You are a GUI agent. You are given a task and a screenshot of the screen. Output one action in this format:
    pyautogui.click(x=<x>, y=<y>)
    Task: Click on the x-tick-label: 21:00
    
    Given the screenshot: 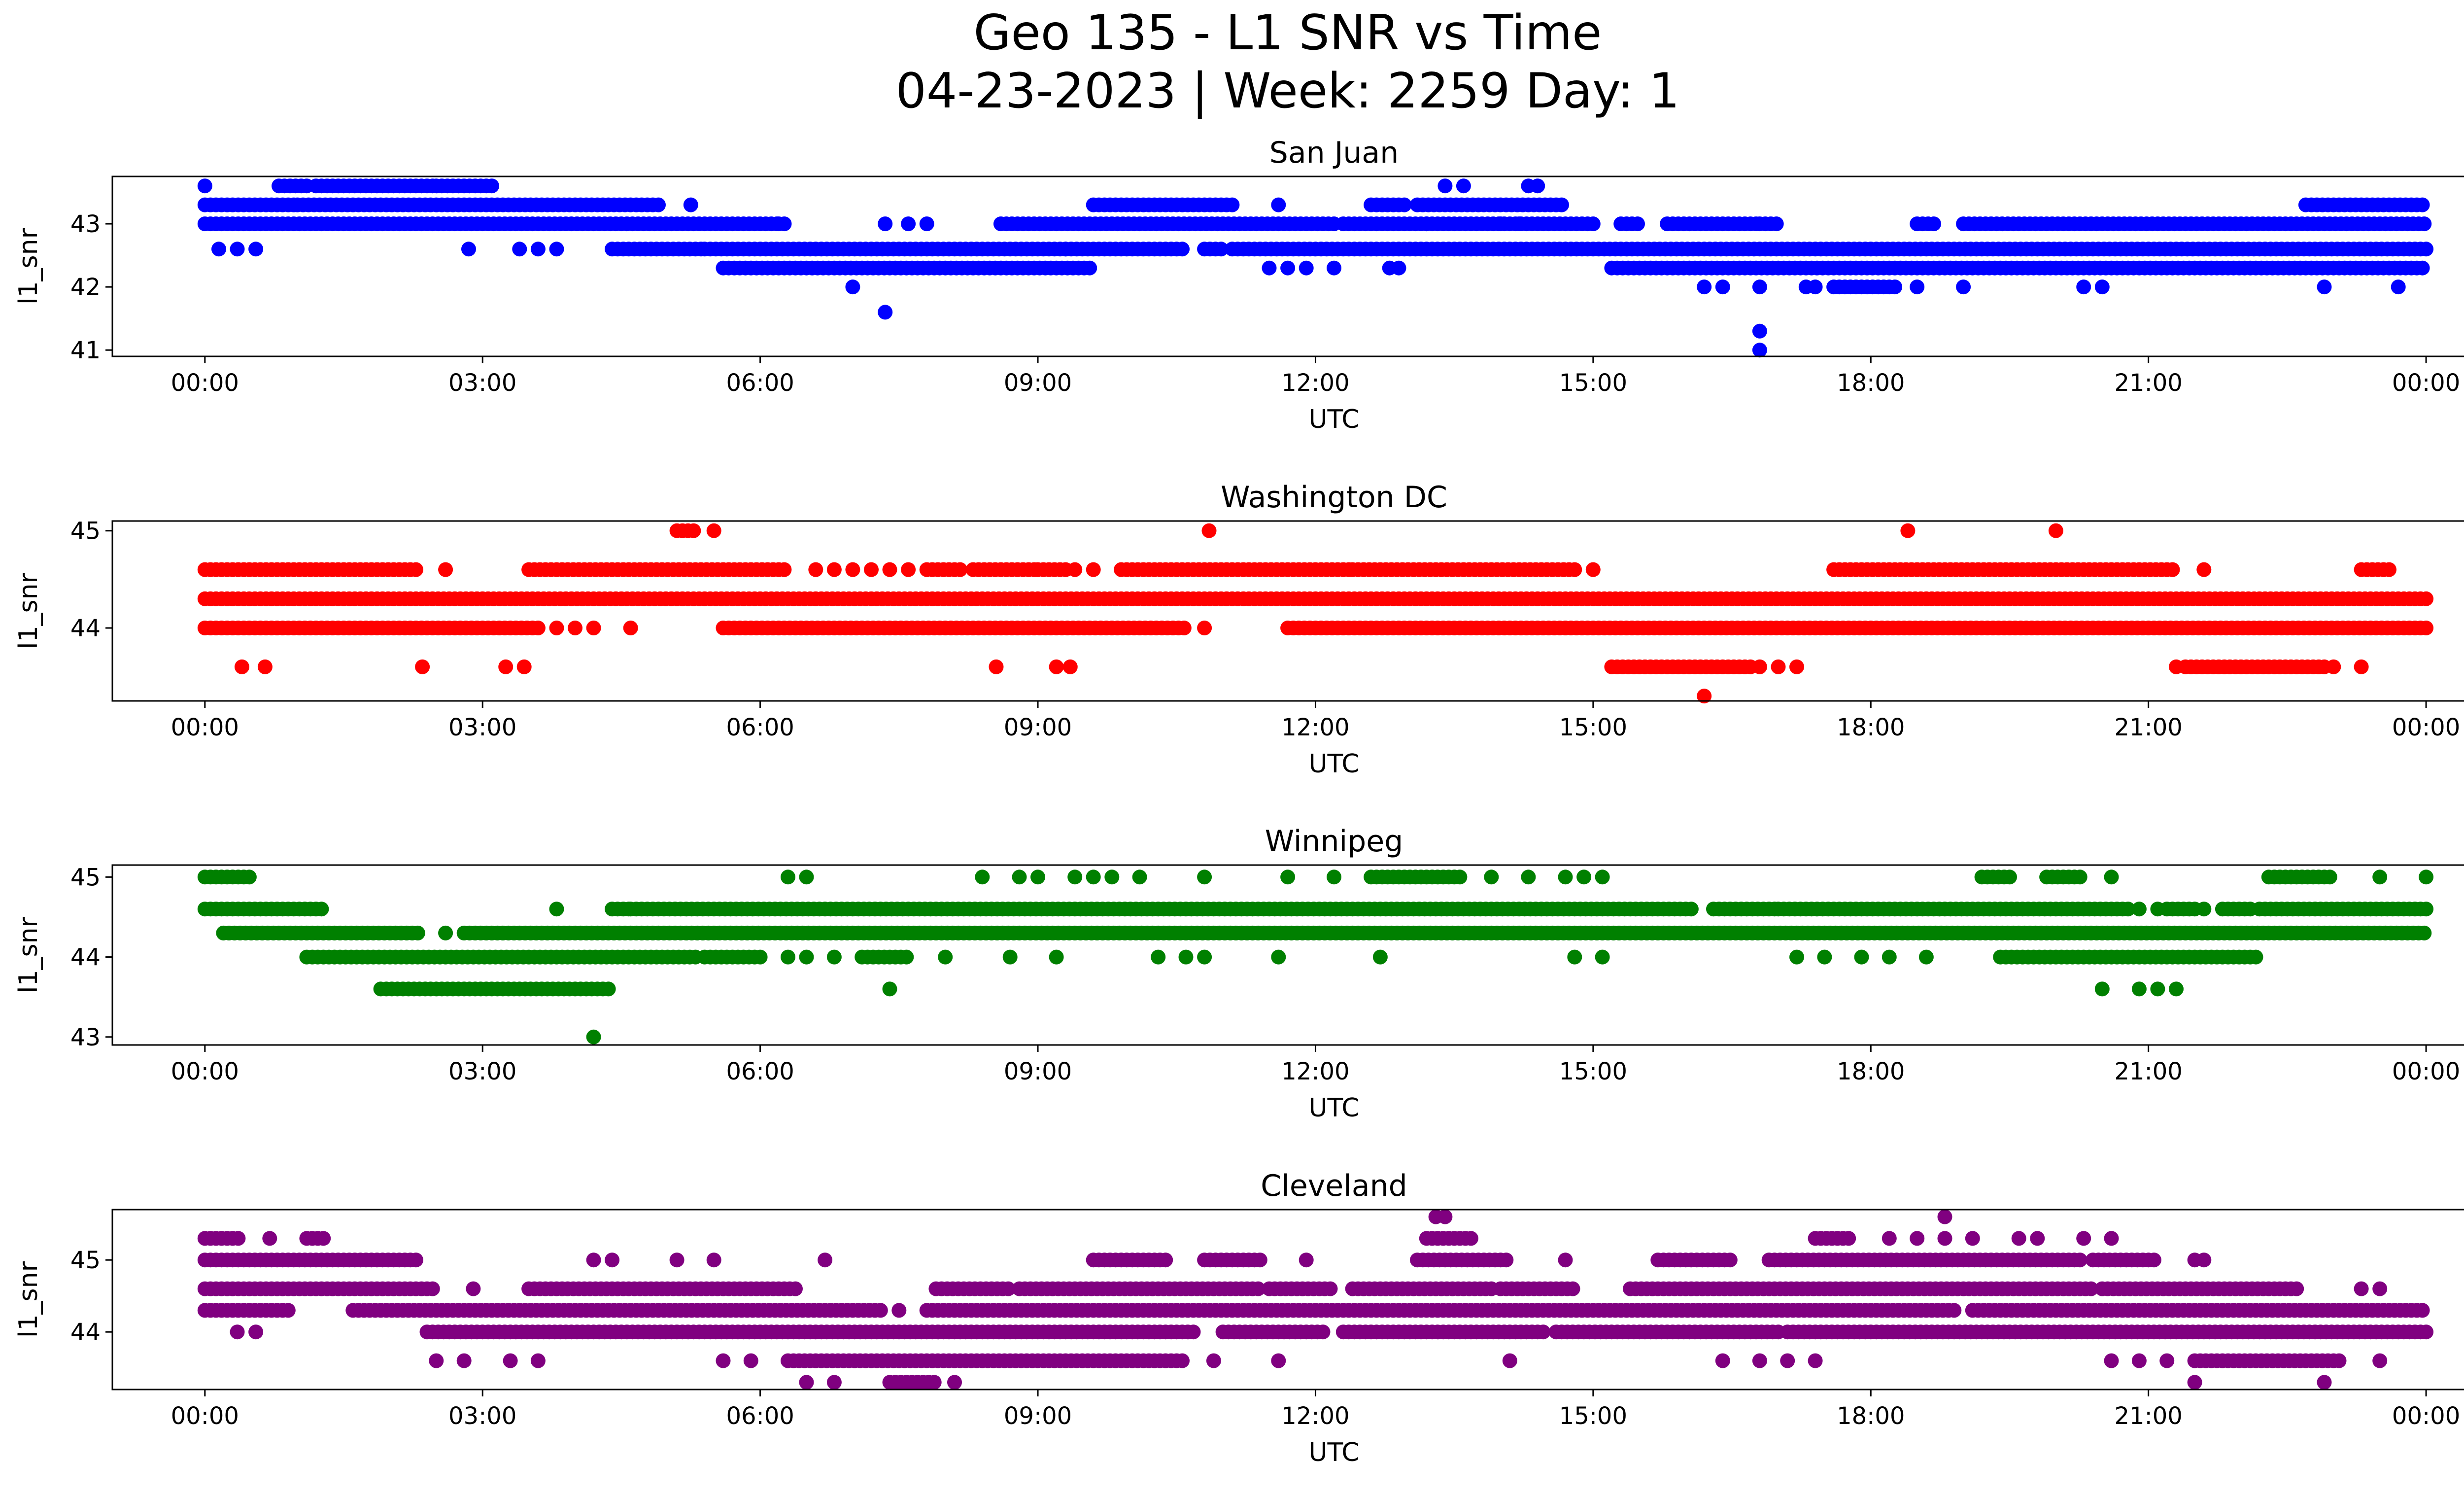 What is the action you would take?
    pyautogui.click(x=2149, y=1416)
    